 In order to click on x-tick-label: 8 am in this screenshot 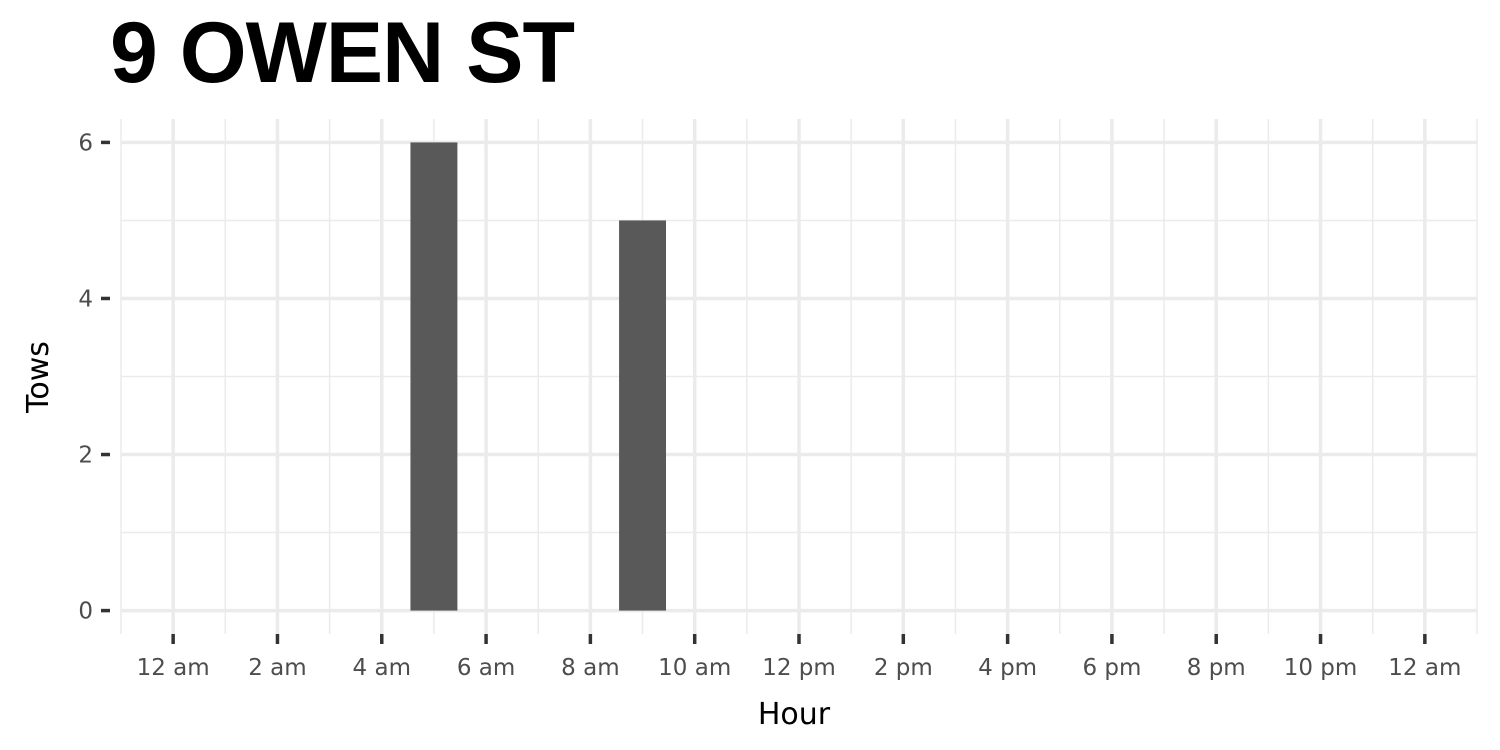, I will do `click(590, 668)`.